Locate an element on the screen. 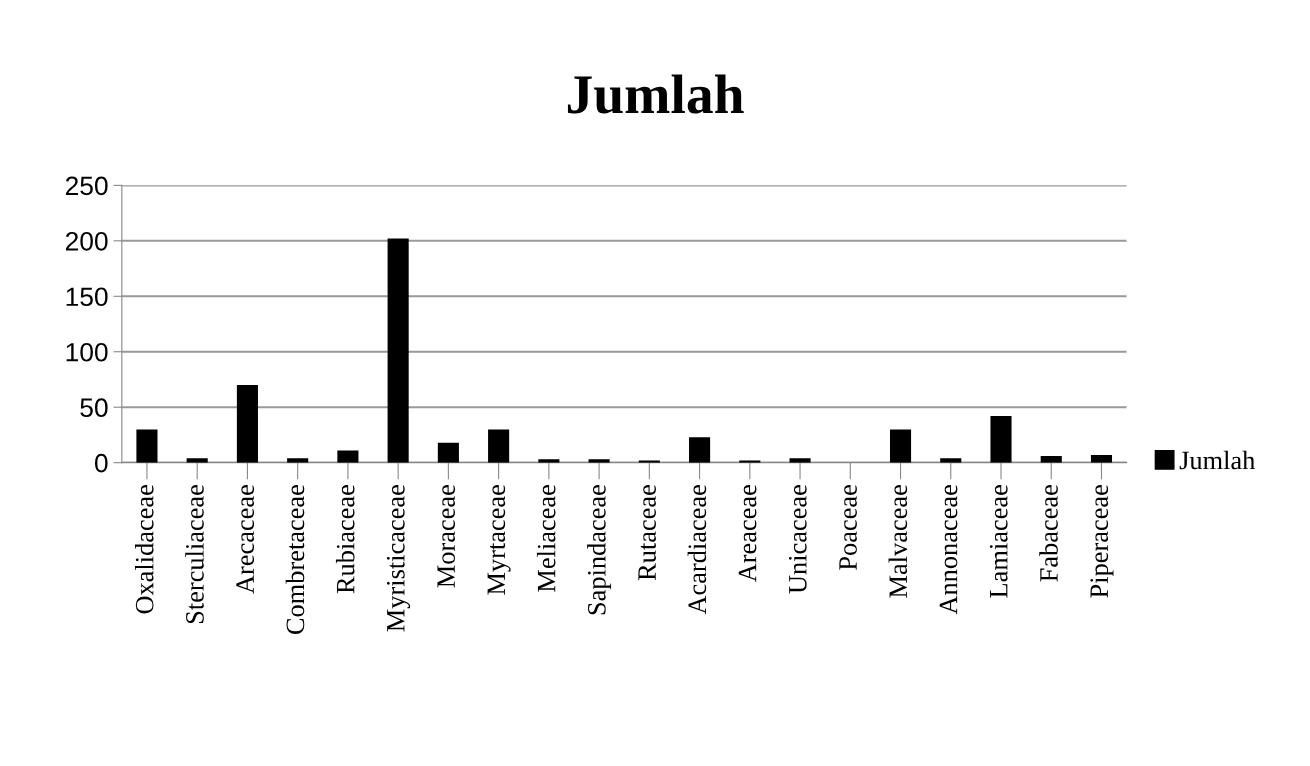  x-tick-label: Areaceae is located at coordinates (747, 534).